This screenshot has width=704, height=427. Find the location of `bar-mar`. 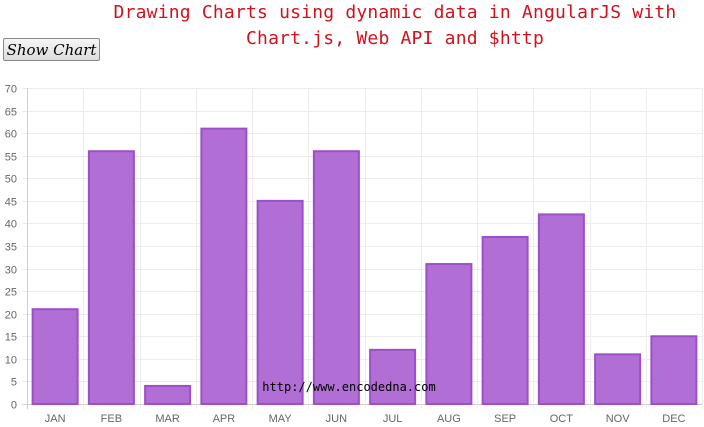

bar-mar is located at coordinates (168, 395).